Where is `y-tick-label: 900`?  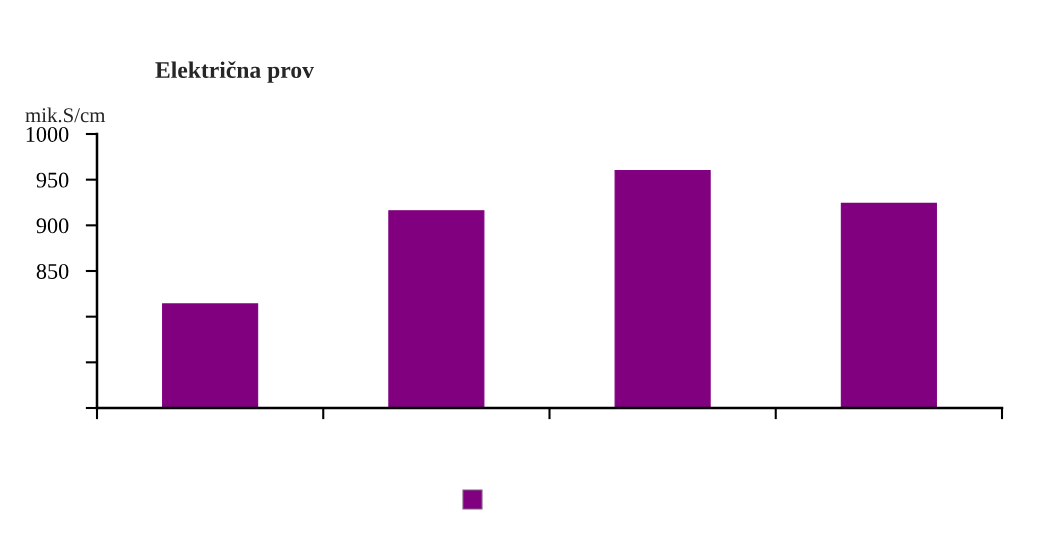
y-tick-label: 900 is located at coordinates (52, 226).